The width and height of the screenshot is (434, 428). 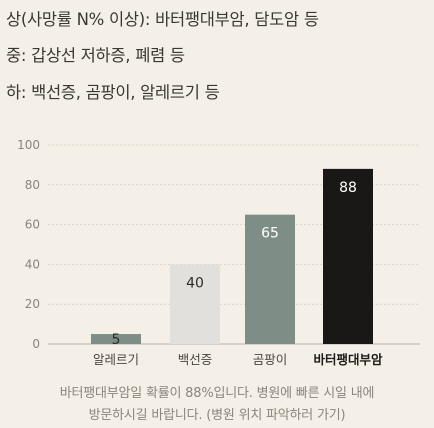 What do you see at coordinates (348, 188) in the screenshot?
I see `bar-value-label: 88` at bounding box center [348, 188].